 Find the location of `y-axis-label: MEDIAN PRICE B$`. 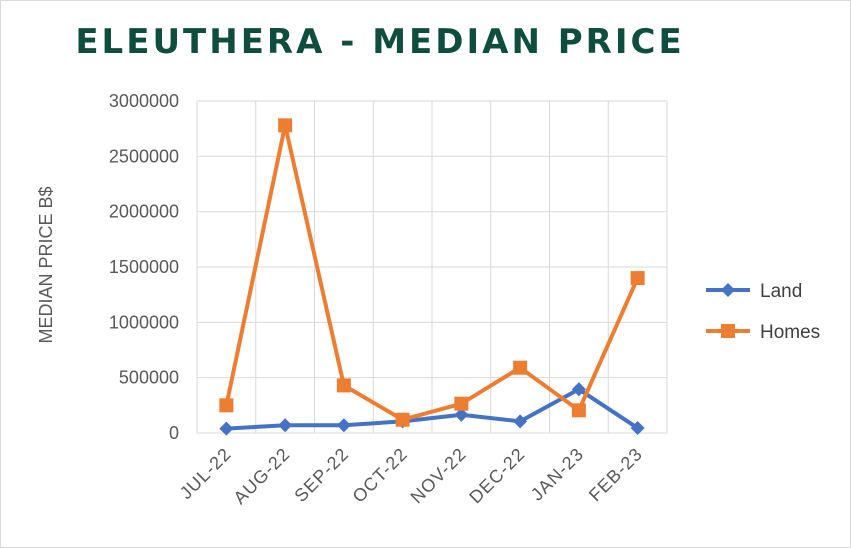

y-axis-label: MEDIAN PRICE B$ is located at coordinates (46, 264).